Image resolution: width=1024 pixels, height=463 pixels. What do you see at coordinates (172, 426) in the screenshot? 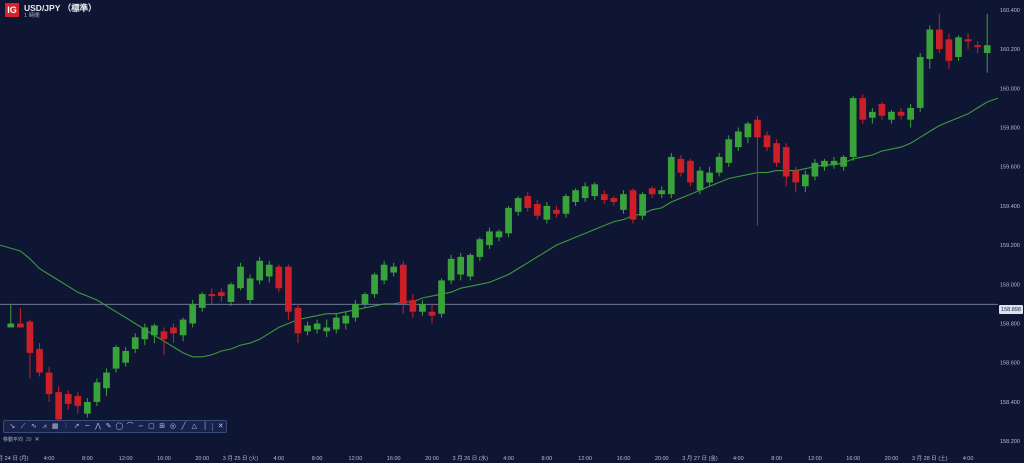
I see `ellipse-icon: ◎` at bounding box center [172, 426].